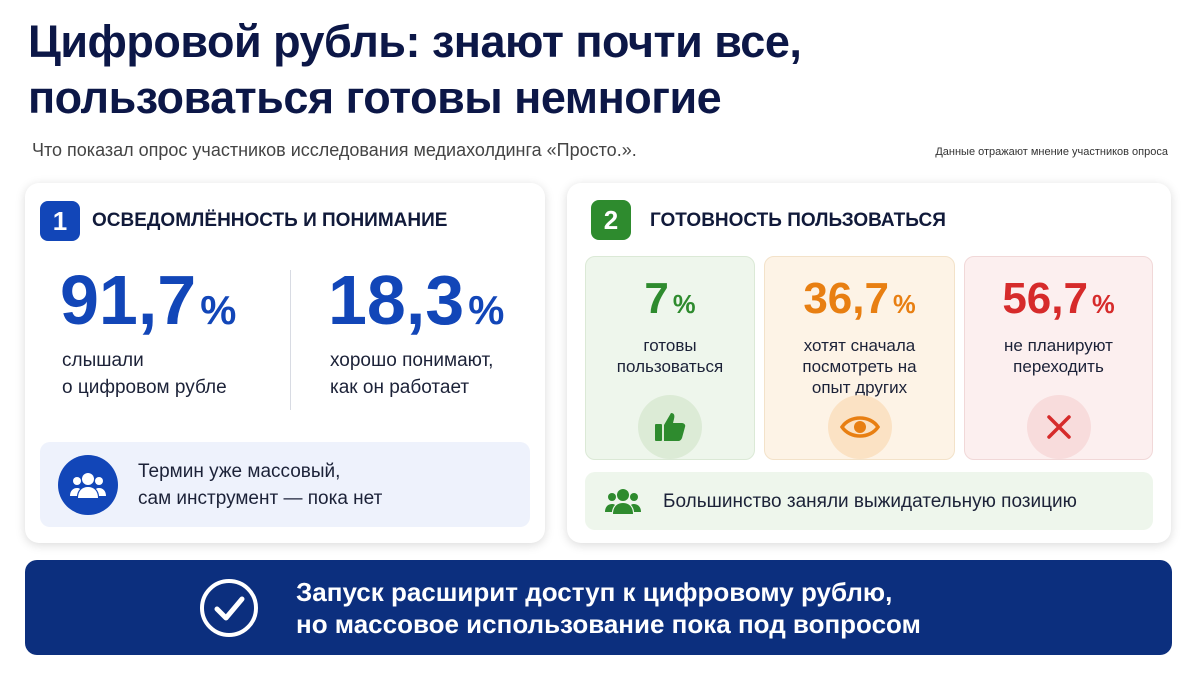 Image resolution: width=1200 pixels, height=675 pixels. I want to click on stat-number: 18,3, so click(396, 300).